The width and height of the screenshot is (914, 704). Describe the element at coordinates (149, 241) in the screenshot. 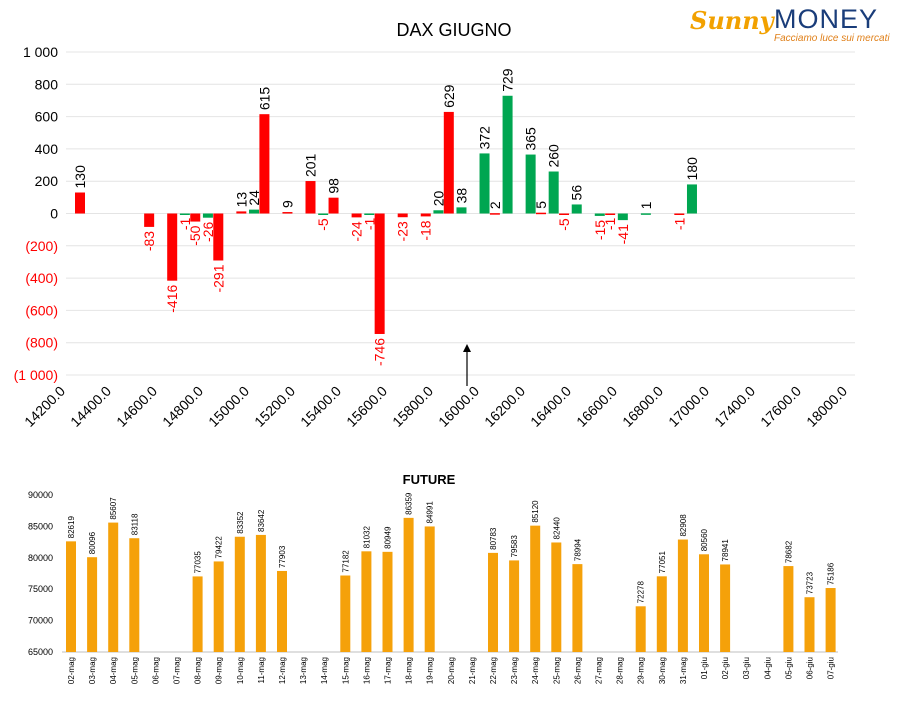

I see `chart1-data-label: -83` at that location.